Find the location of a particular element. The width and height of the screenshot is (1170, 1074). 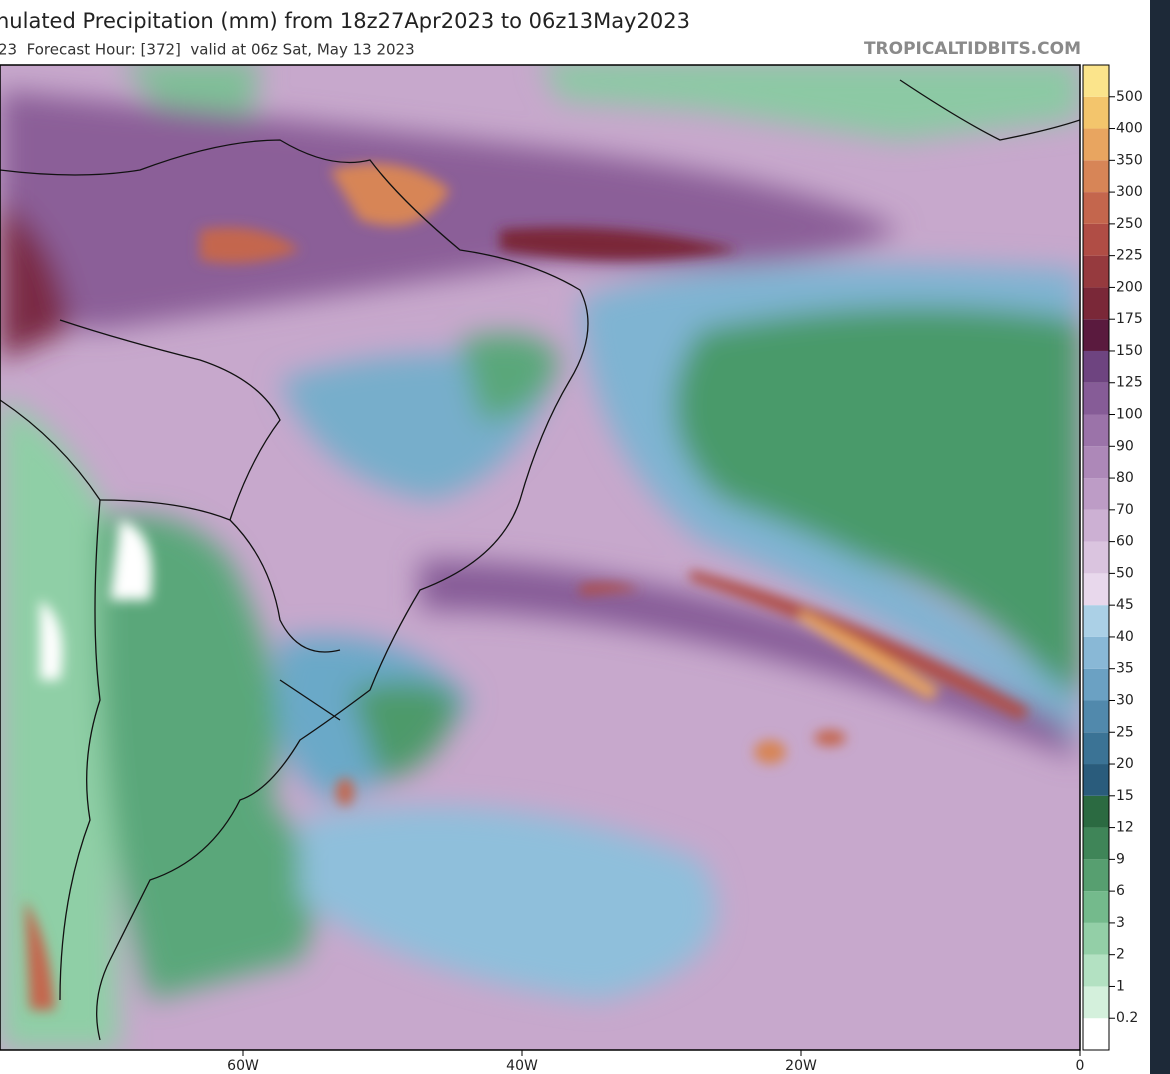

colorbar-label: 100 is located at coordinates (1129, 415).